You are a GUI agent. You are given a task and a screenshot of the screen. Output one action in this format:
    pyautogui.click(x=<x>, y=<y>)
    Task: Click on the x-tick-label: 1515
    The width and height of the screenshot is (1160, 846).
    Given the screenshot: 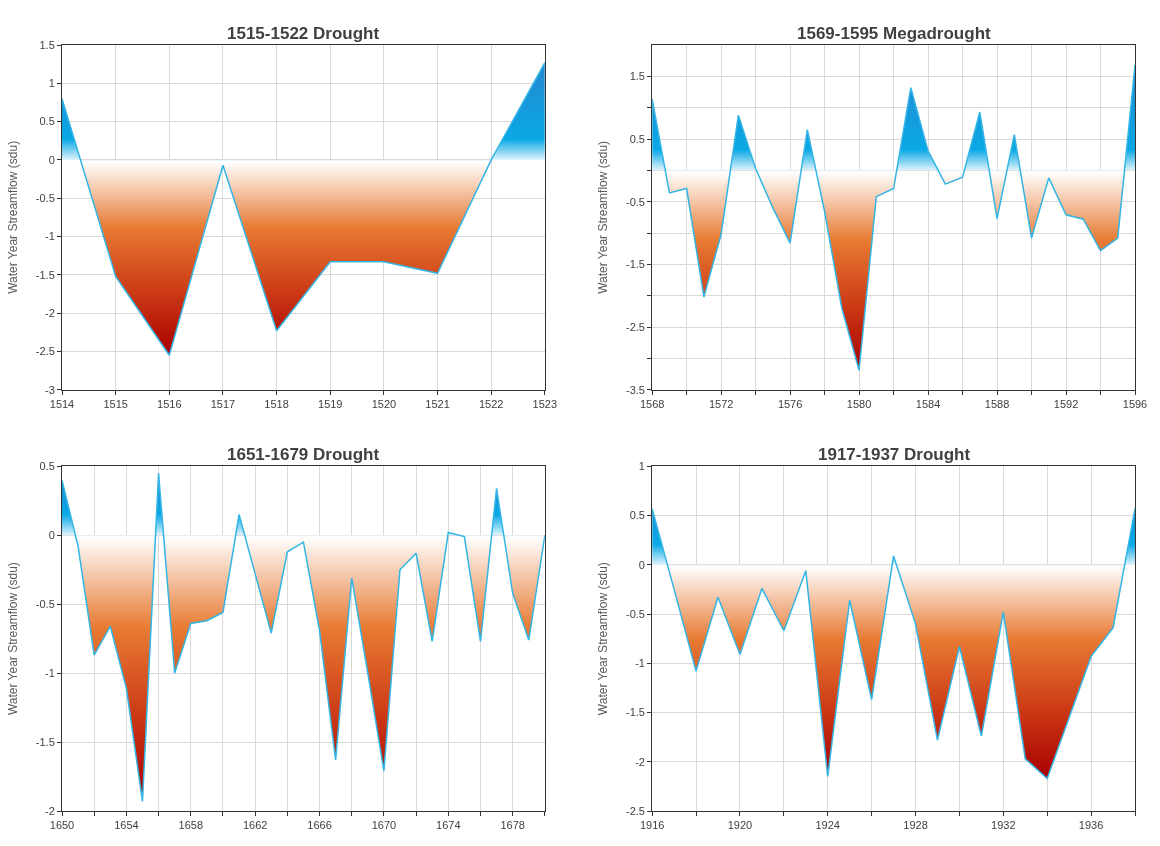 What is the action you would take?
    pyautogui.click(x=115, y=403)
    